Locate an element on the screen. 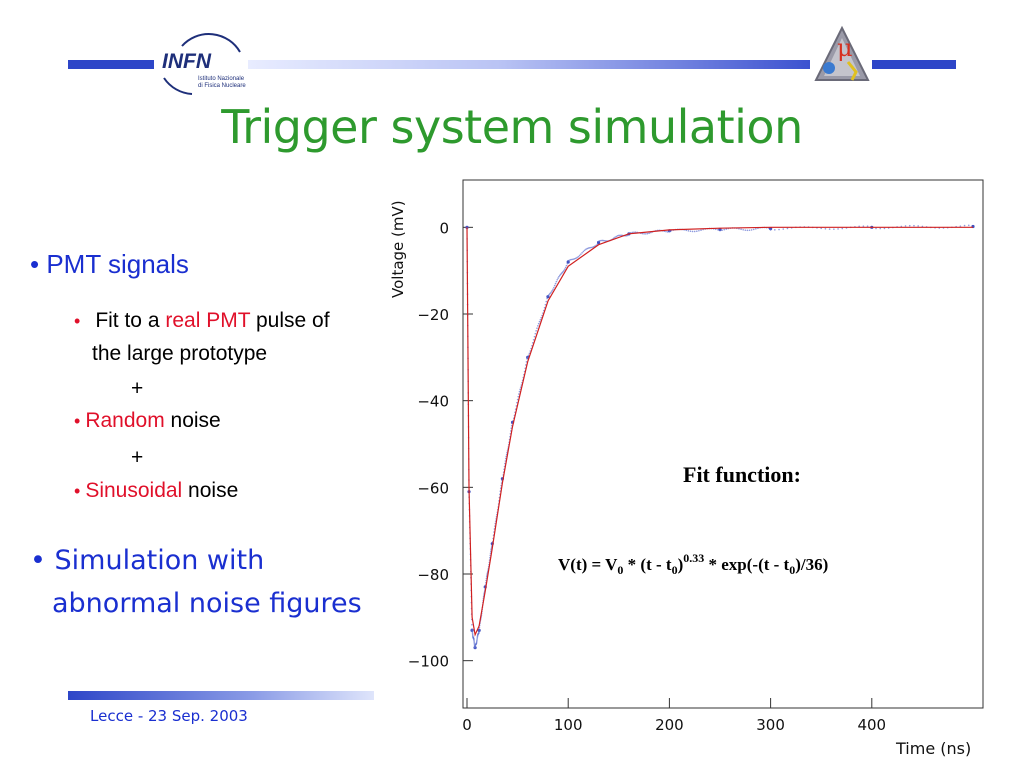  bullet-pmt-signals: • PMT signals is located at coordinates (109, 264).